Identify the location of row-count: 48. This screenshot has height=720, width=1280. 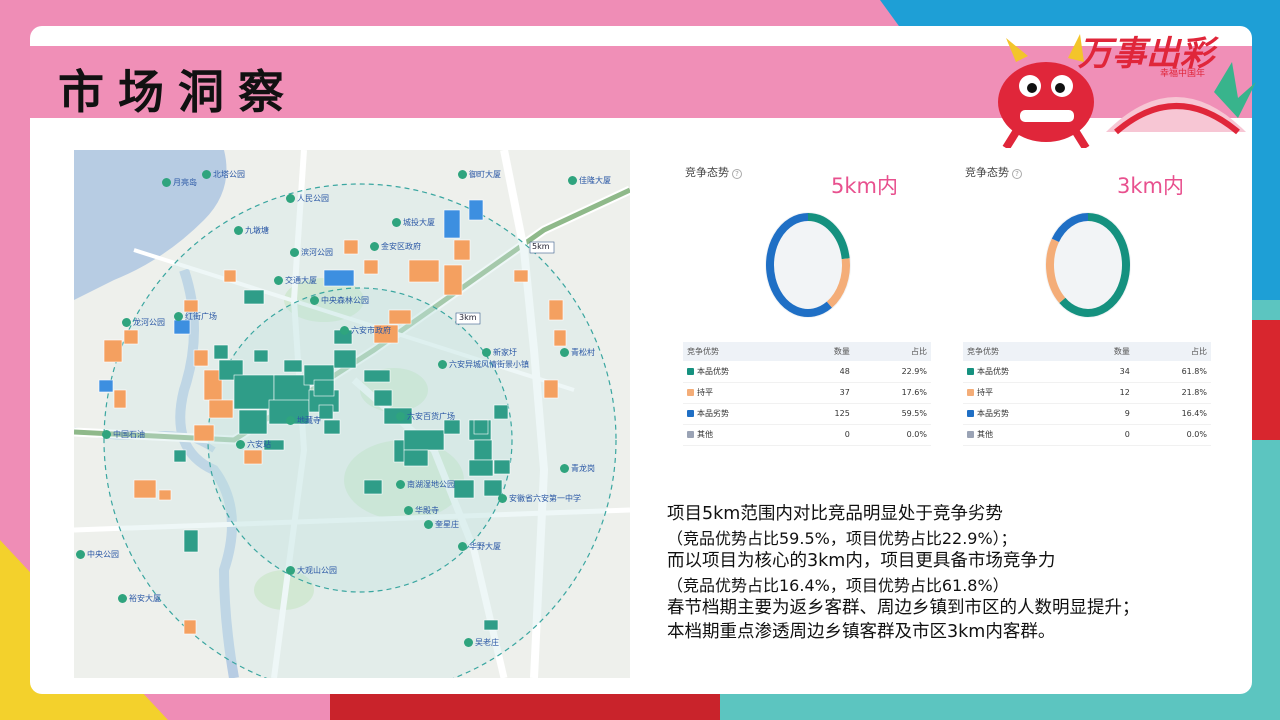
(826, 372).